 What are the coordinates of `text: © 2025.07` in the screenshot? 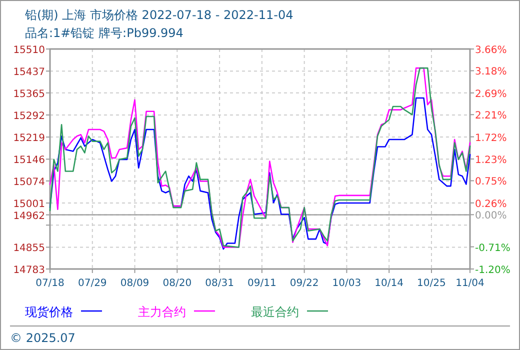 It's located at (43, 338).